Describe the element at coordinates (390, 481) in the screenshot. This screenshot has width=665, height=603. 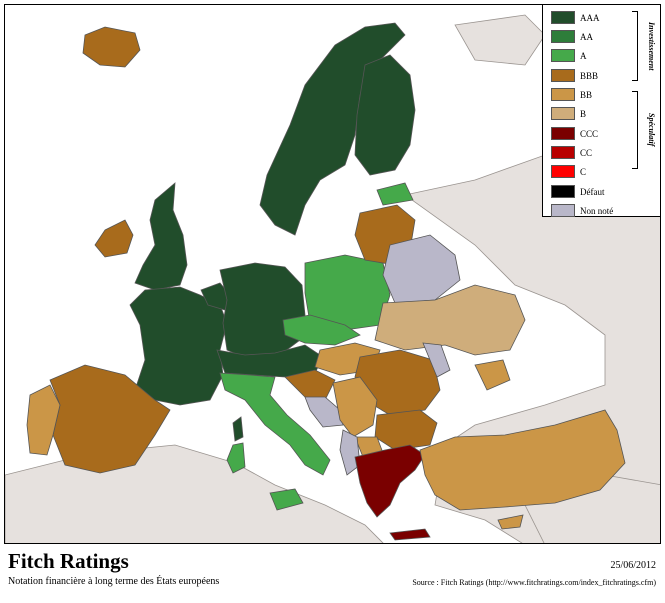
I see `region-greece` at that location.